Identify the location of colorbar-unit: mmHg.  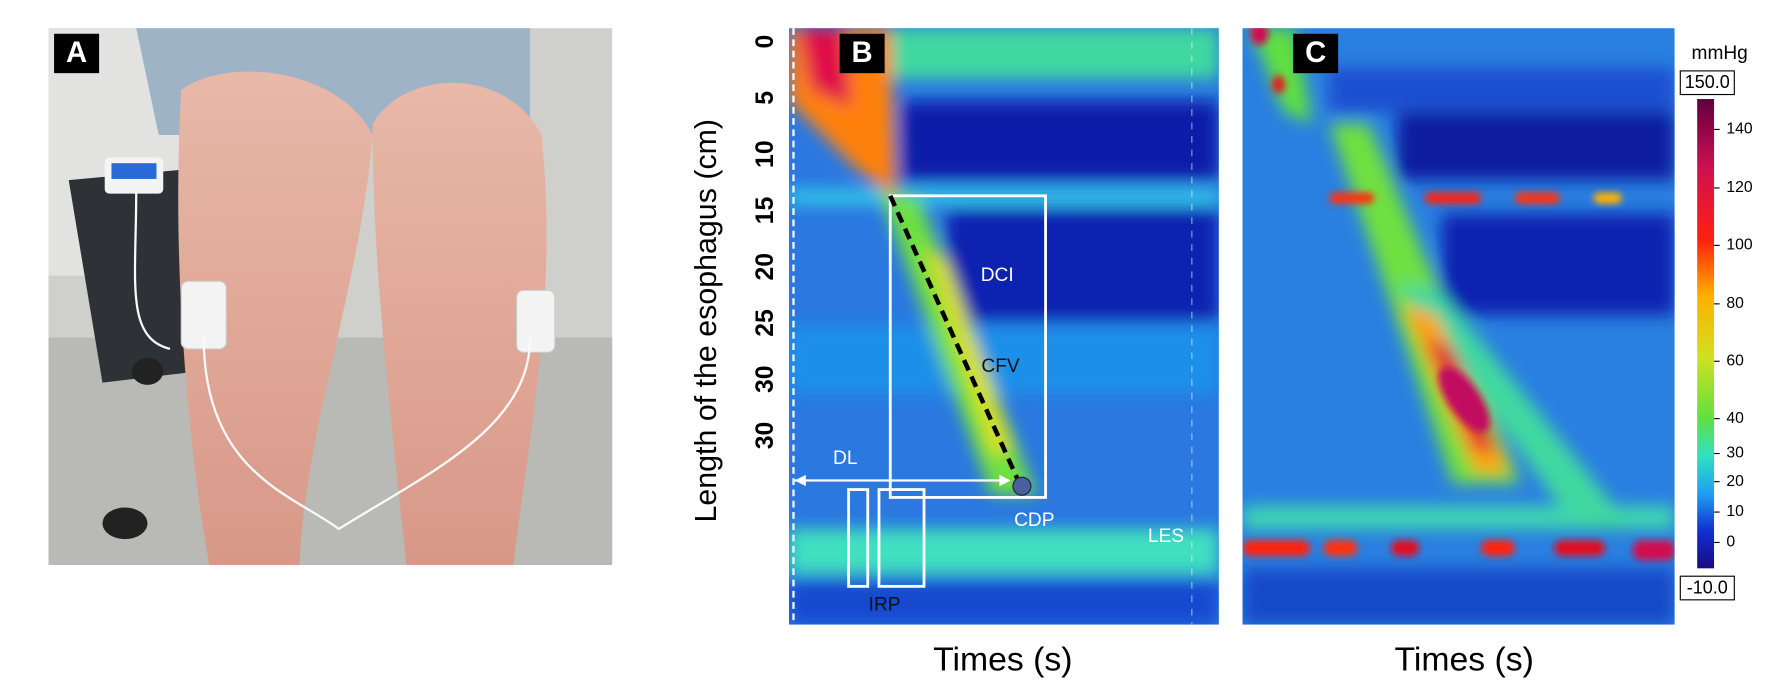
(1720, 53).